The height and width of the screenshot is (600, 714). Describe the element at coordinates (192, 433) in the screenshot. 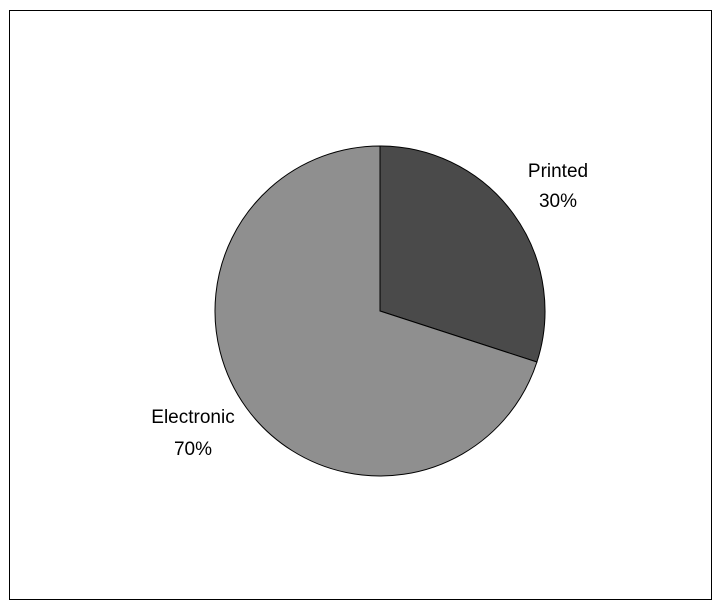

I see `label-electronic: Electronic 70%` at that location.